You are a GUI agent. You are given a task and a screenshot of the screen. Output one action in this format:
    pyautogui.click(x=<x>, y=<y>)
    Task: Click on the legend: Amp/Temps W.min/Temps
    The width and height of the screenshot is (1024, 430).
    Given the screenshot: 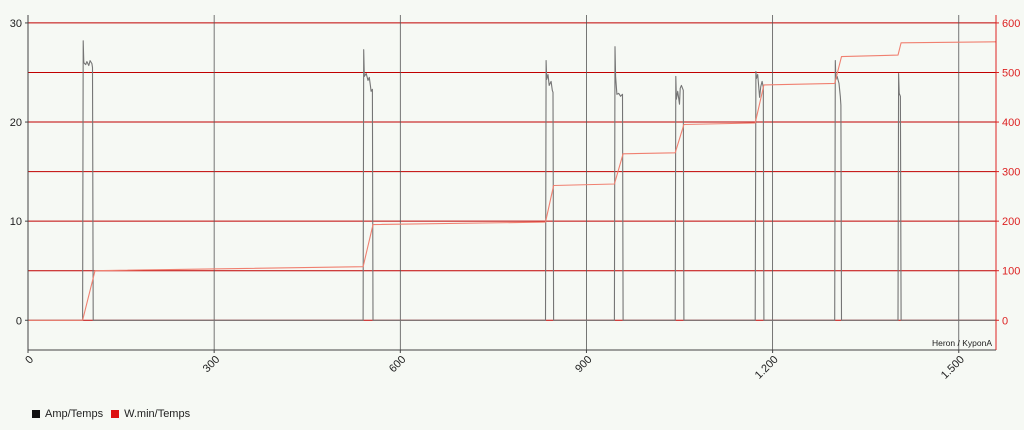 What is the action you would take?
    pyautogui.click(x=111, y=414)
    